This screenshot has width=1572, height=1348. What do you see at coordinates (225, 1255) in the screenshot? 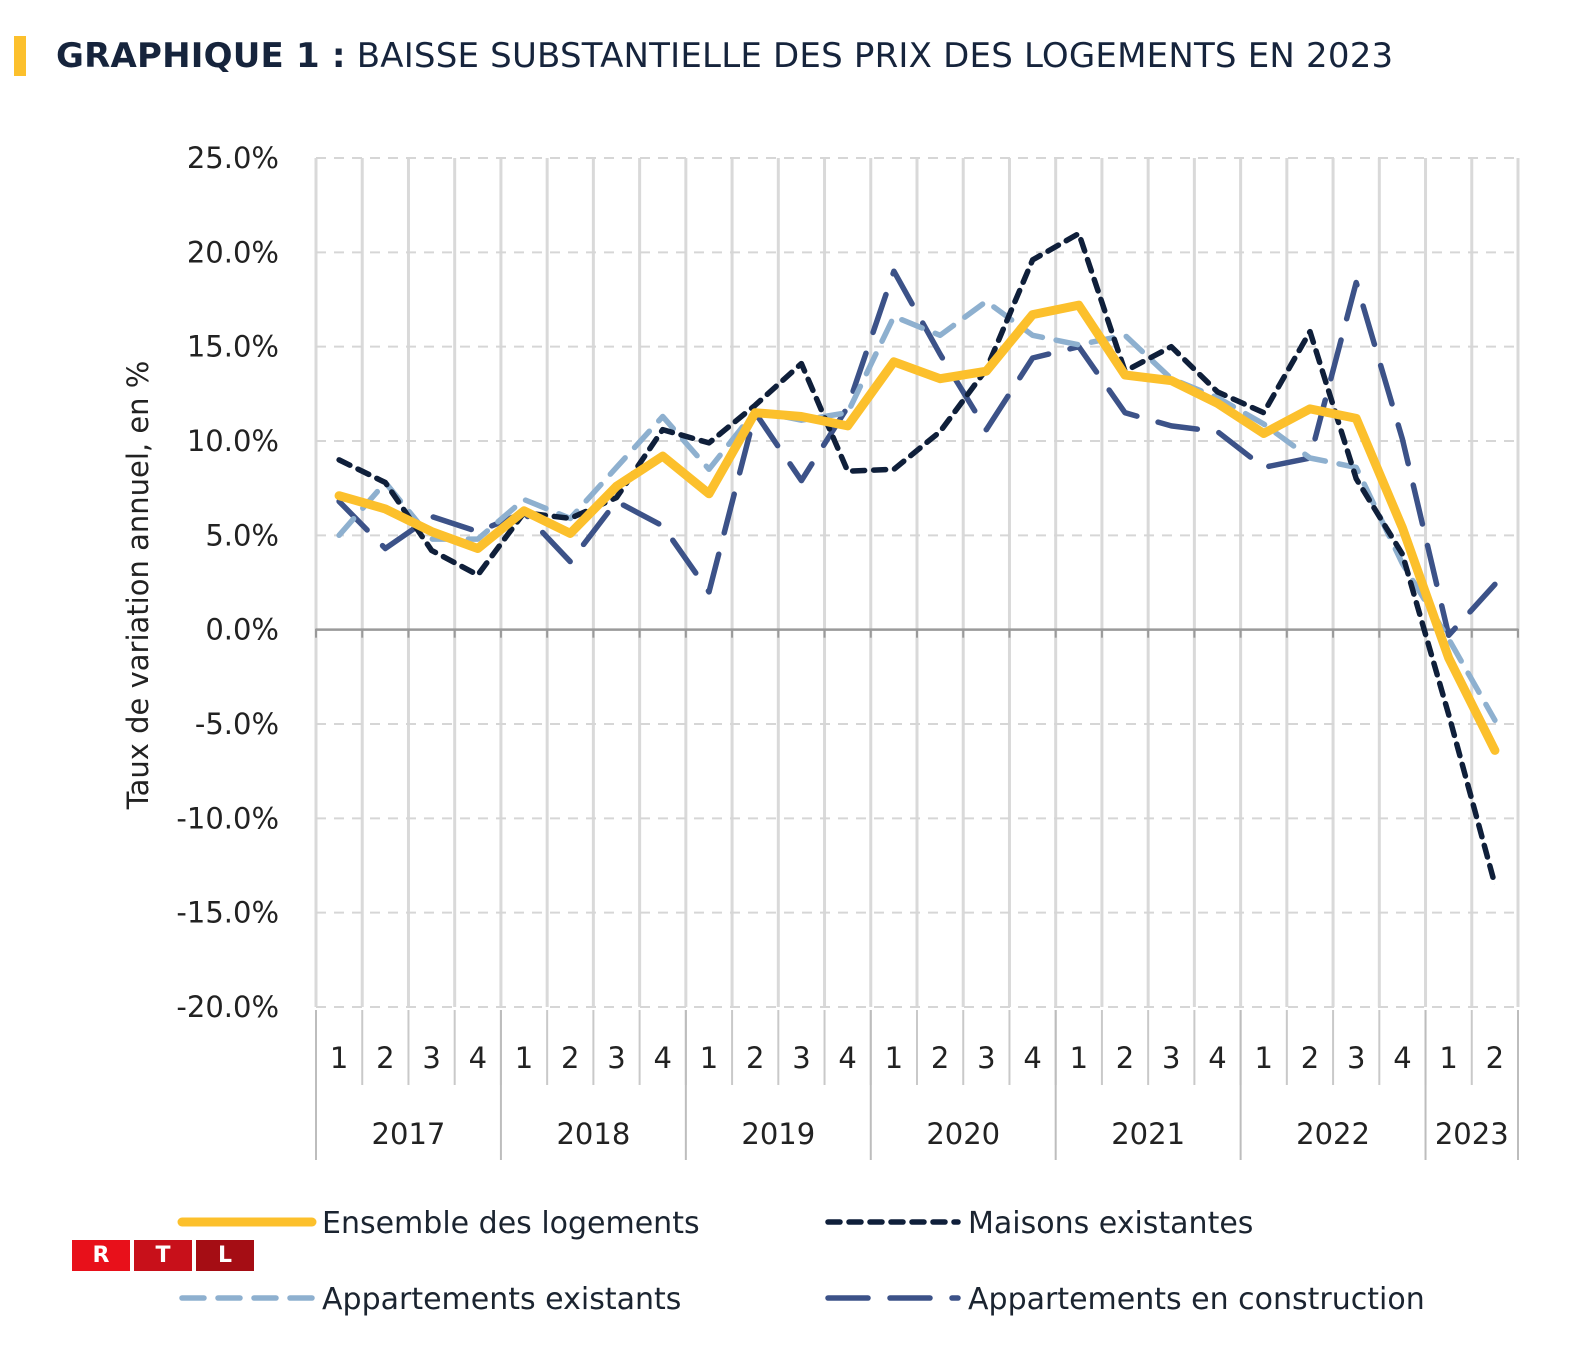
I see `rtl-logo-letter: L` at bounding box center [225, 1255].